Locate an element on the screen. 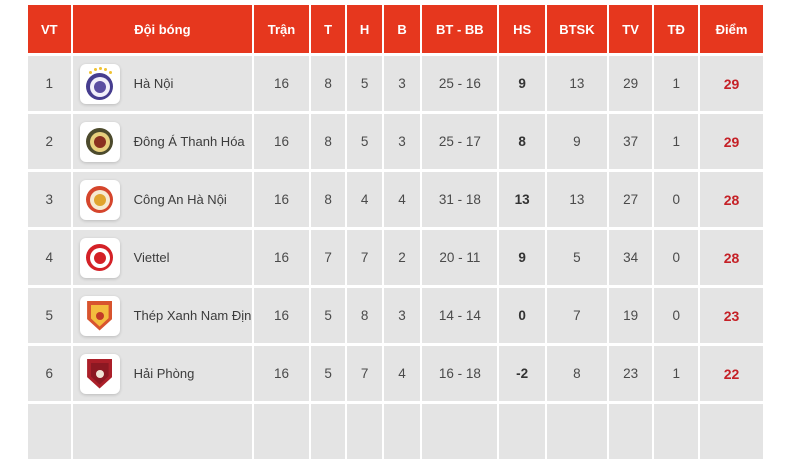  team-cell: Hải Phòng is located at coordinates (162, 373).